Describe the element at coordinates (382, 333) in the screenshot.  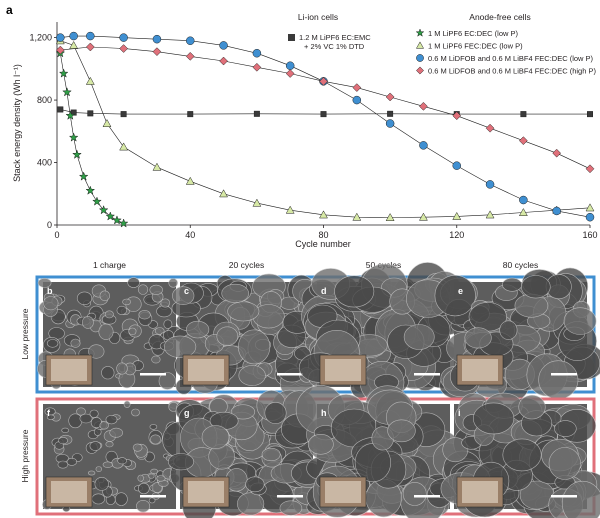
I see `micrograph-tile: d` at that location.